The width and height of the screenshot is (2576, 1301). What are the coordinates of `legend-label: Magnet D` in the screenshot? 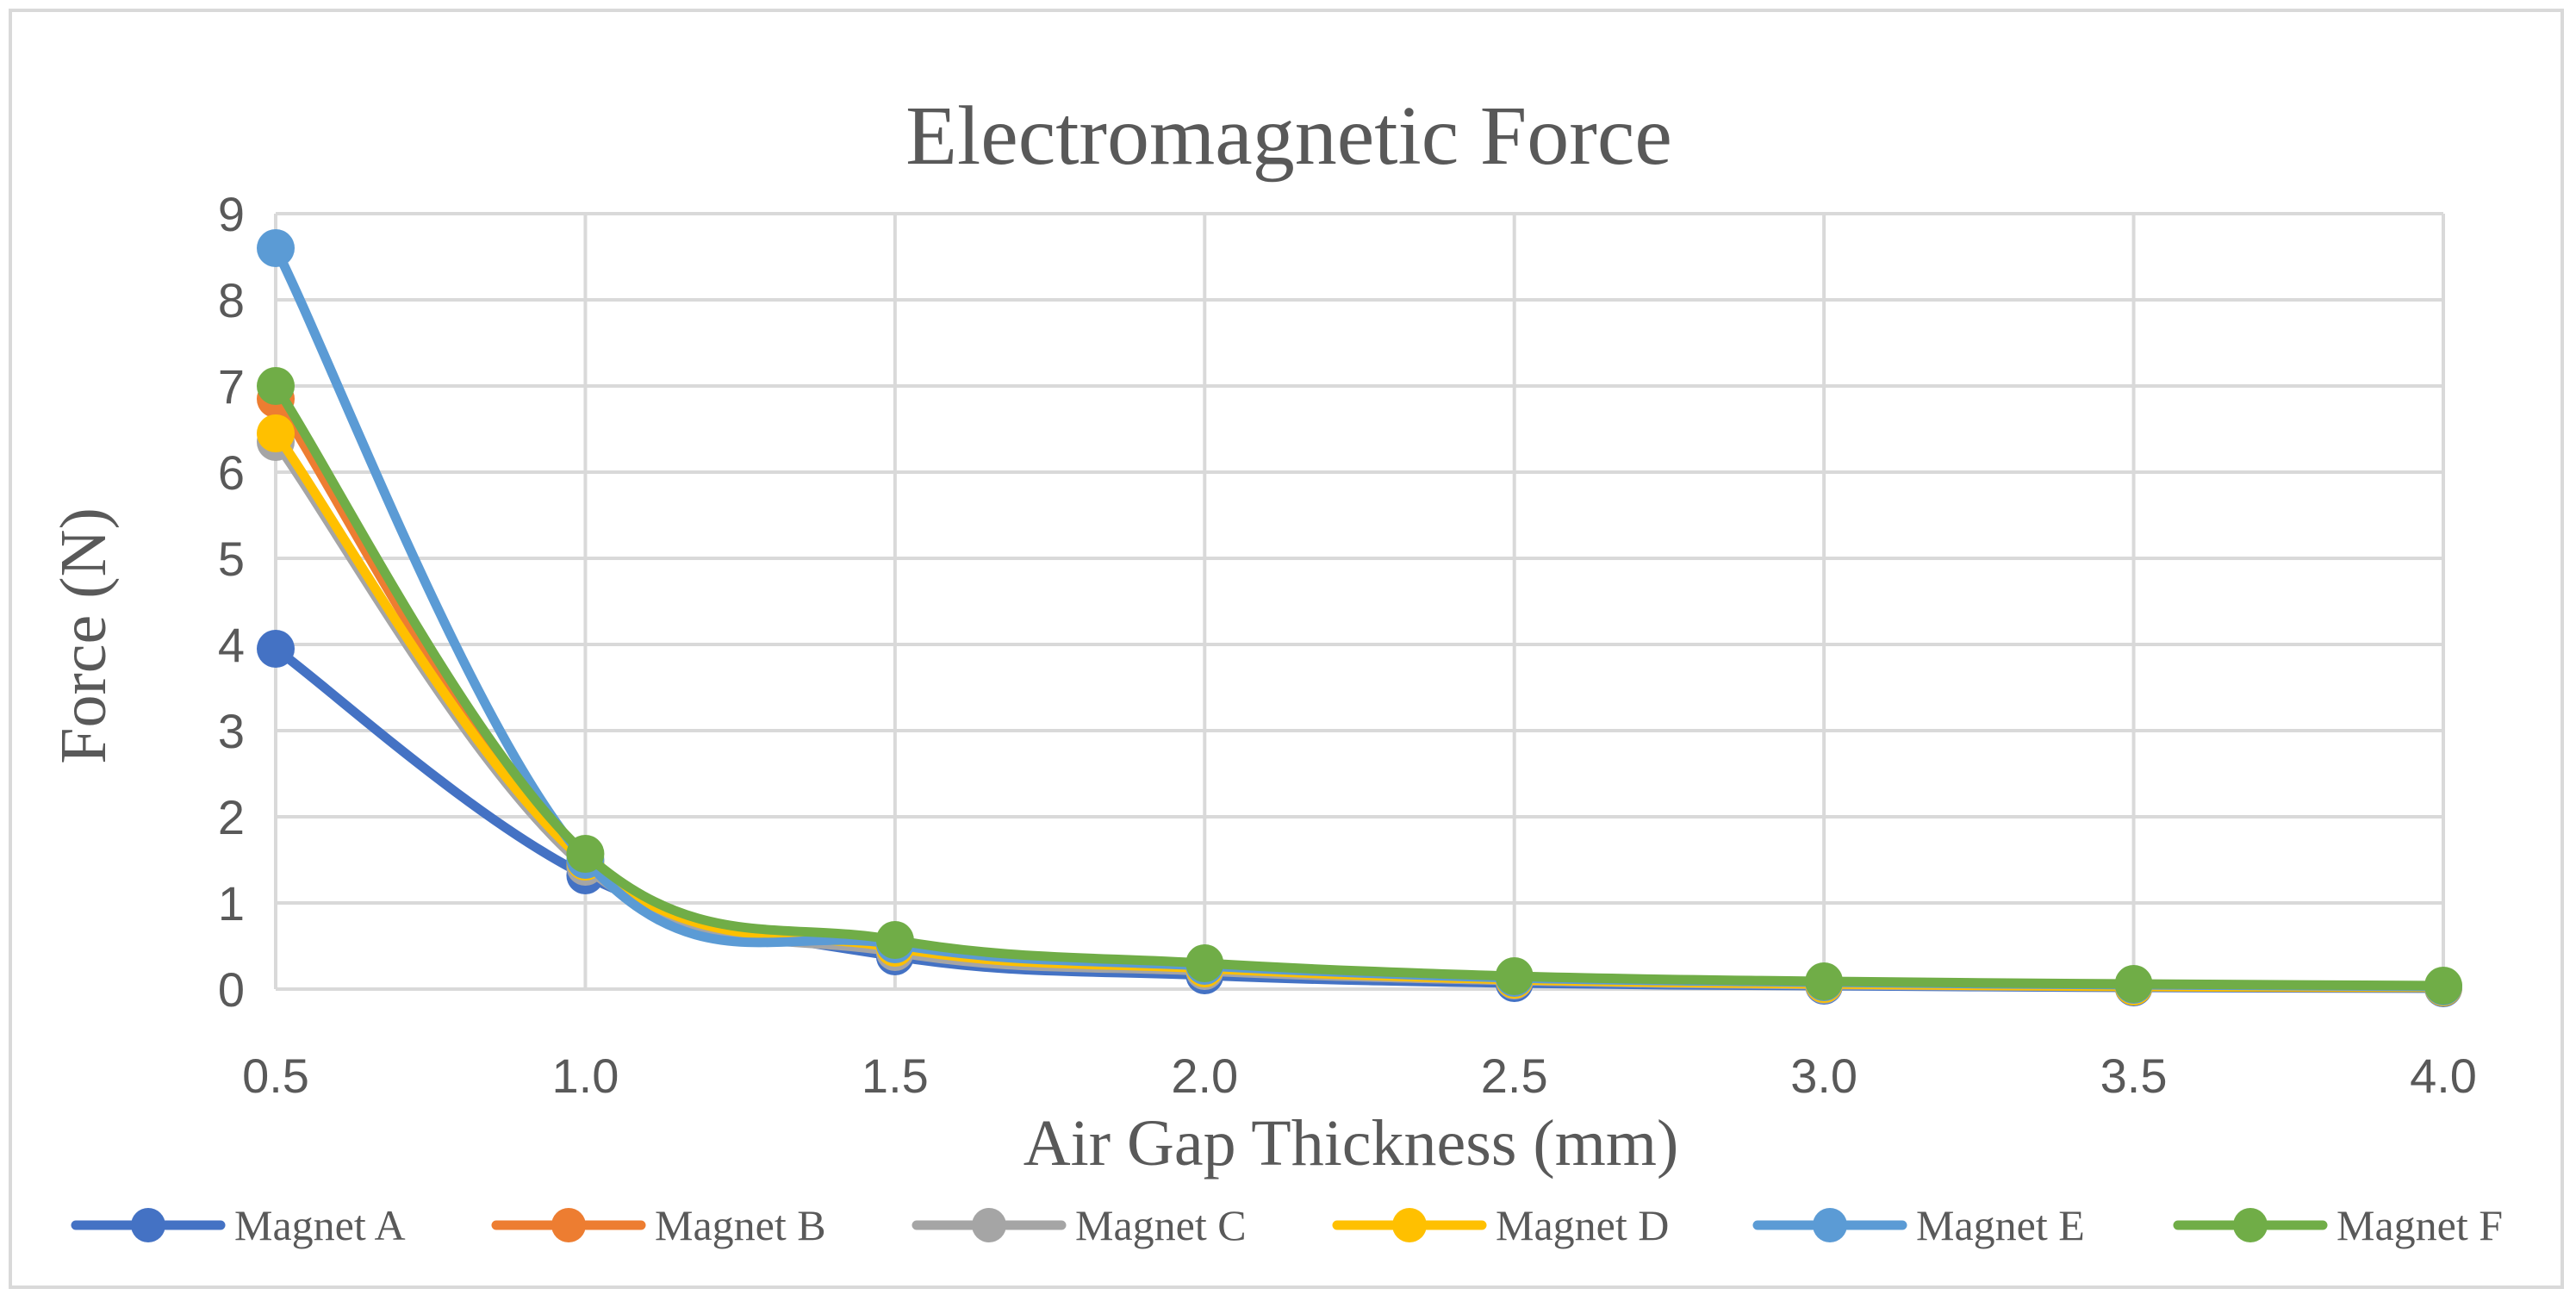 It's located at (1583, 1225).